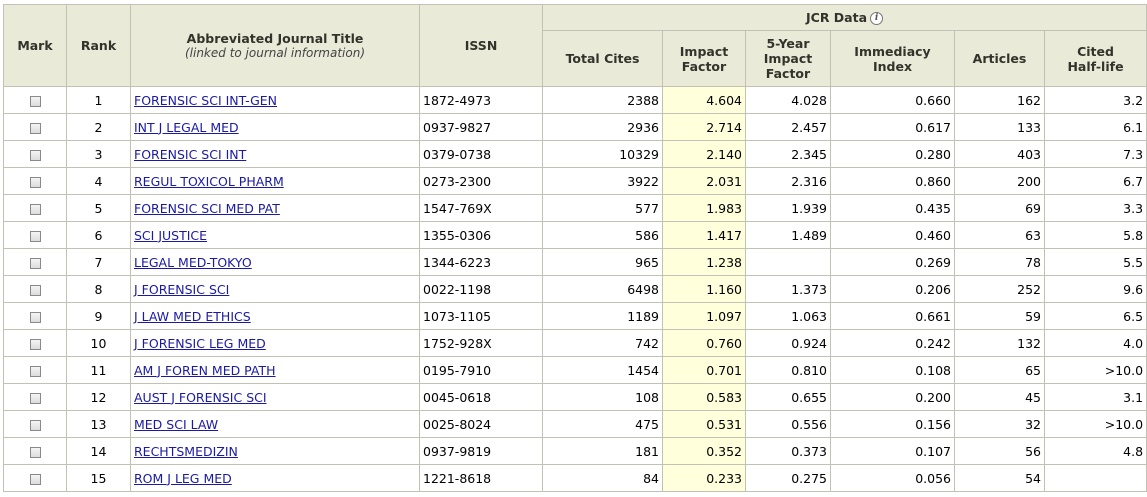  I want to click on total-cites-cell: 965, so click(602, 262).